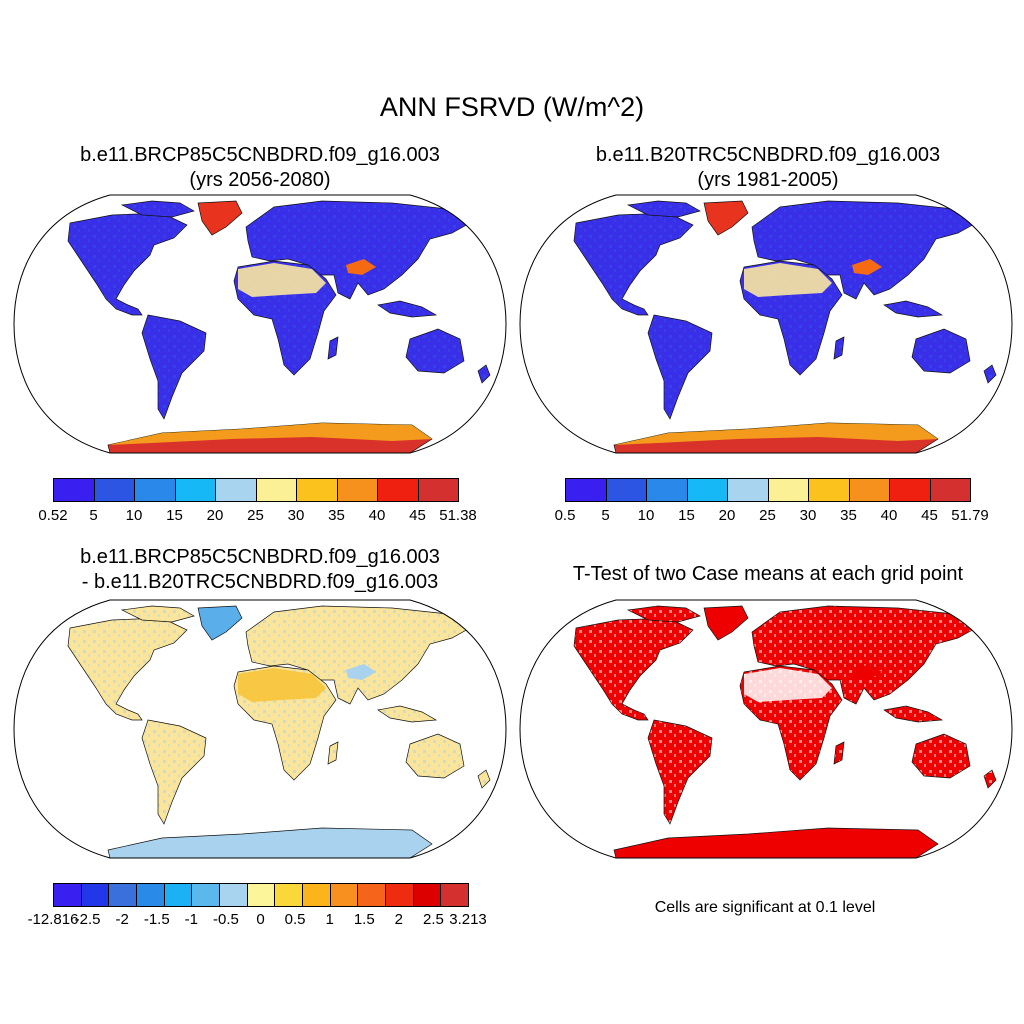 This screenshot has width=1024, height=1024. I want to click on map2-greenland, so click(726, 218).